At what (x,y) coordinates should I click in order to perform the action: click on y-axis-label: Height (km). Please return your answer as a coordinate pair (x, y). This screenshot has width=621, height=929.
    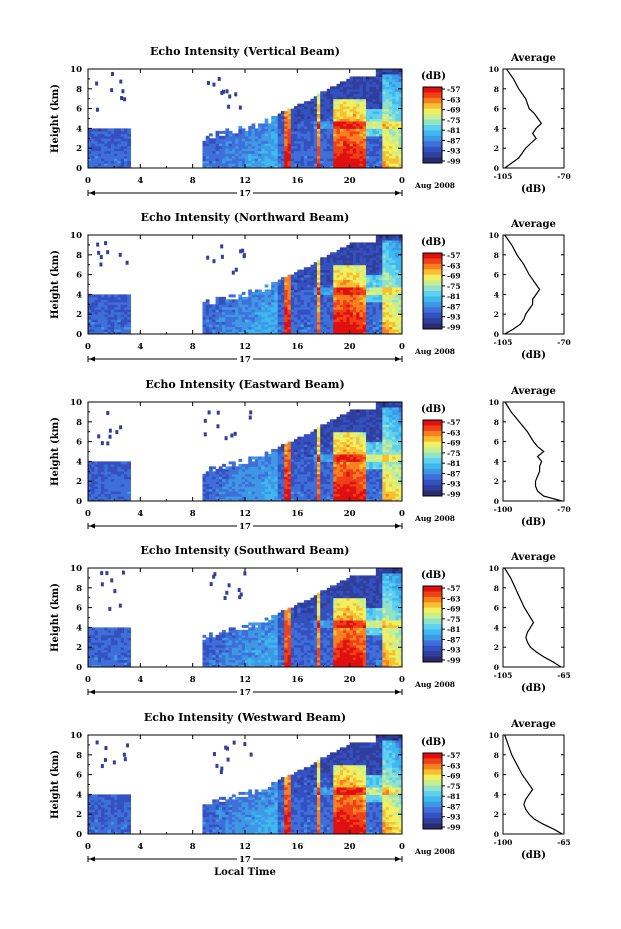
    Looking at the image, I should click on (55, 284).